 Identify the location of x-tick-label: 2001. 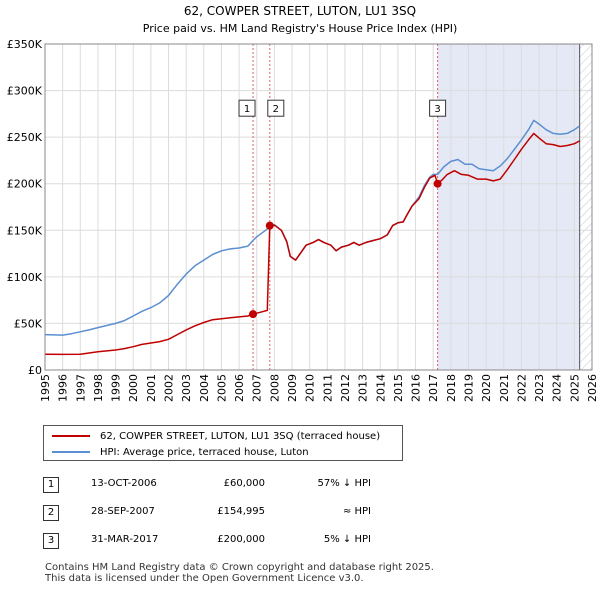
(151, 388).